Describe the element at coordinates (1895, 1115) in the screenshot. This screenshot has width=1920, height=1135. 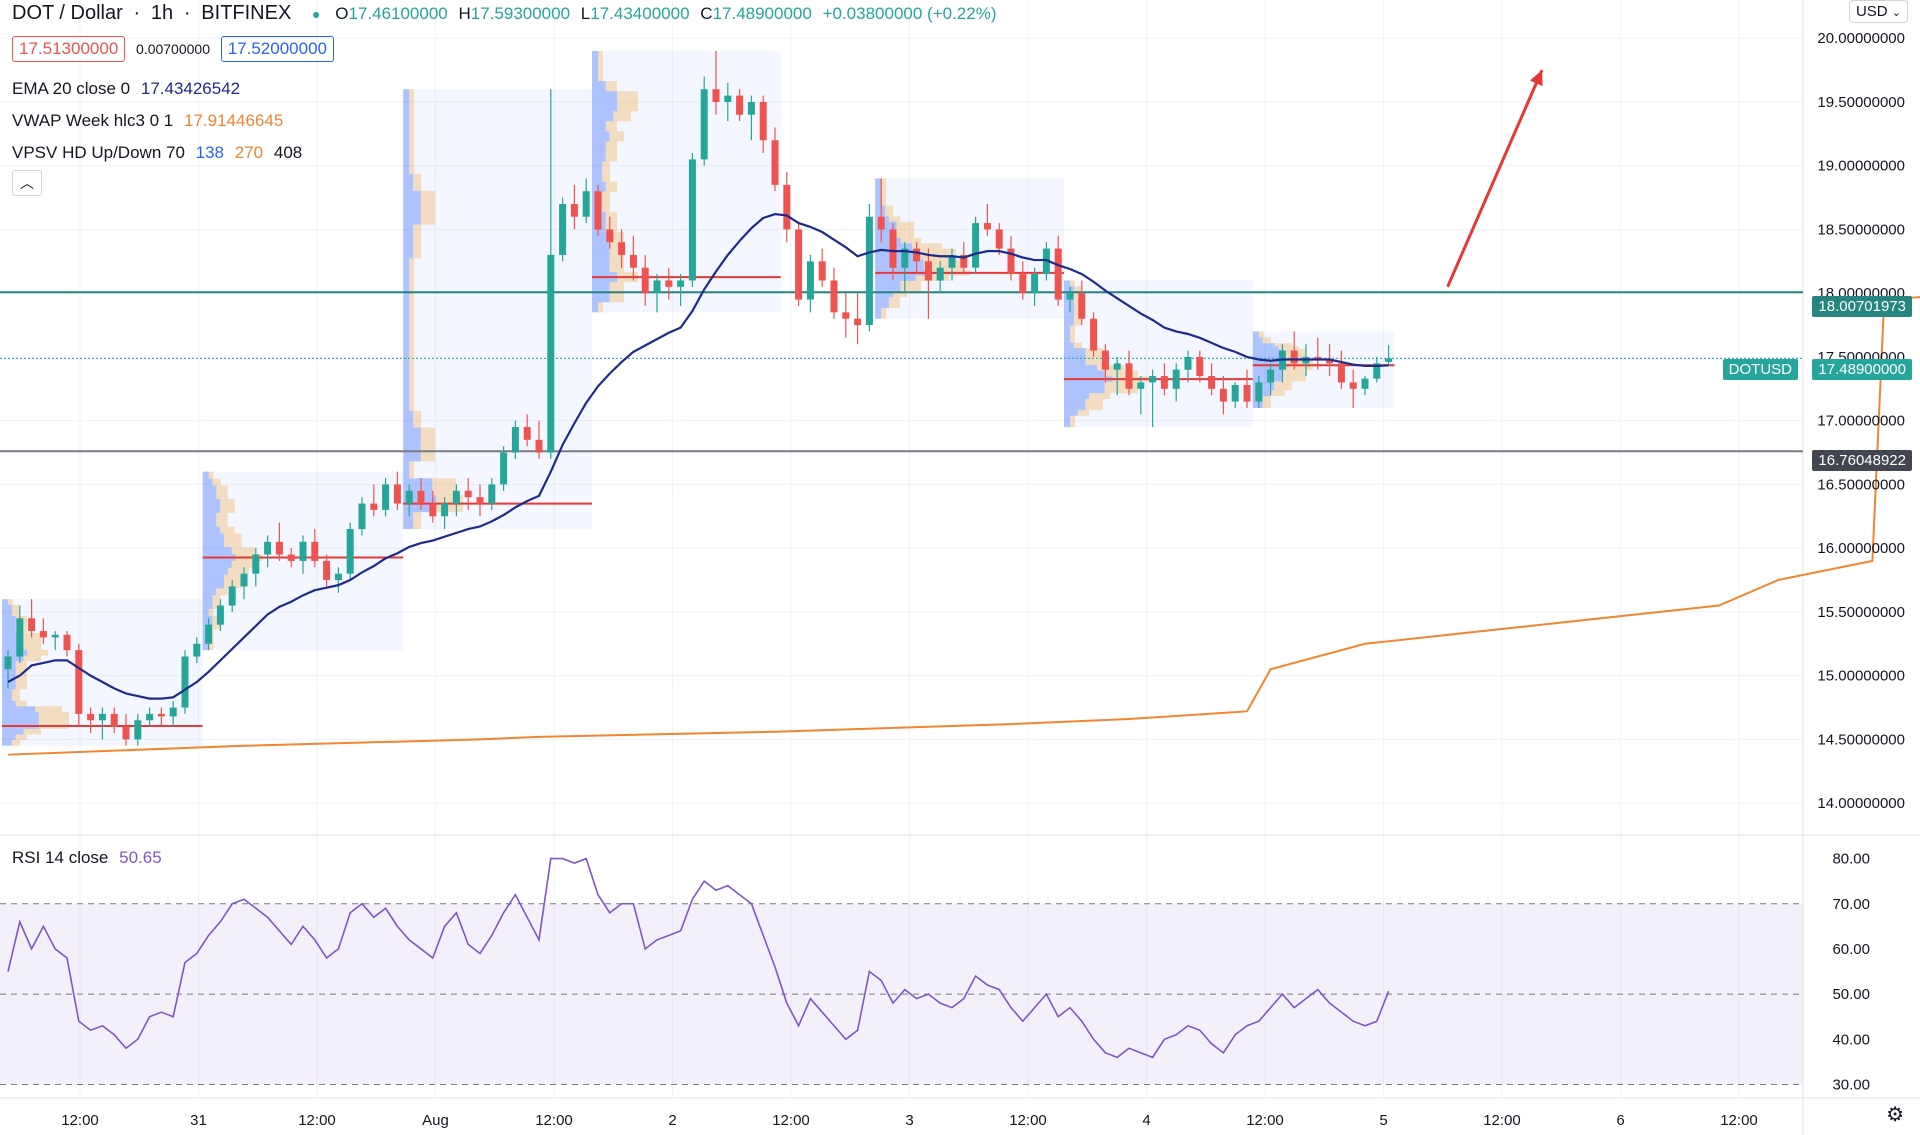
I see `settings-gear-icon: ⚙` at that location.